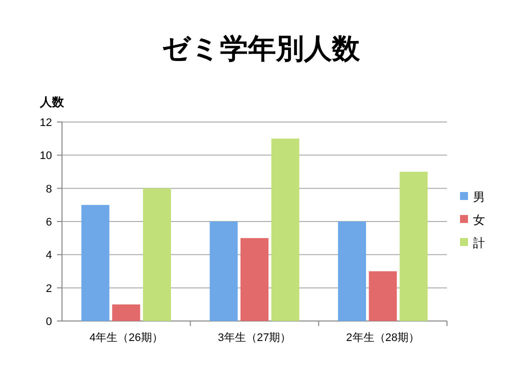 The image size is (522, 390). Describe the element at coordinates (52, 102) in the screenshot. I see `y-axis-title: 人数` at that location.